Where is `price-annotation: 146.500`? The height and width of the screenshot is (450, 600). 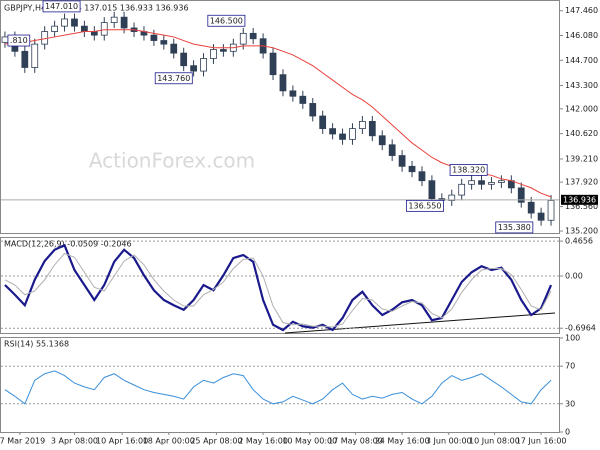
price-annotation: 146.500 is located at coordinates (226, 20).